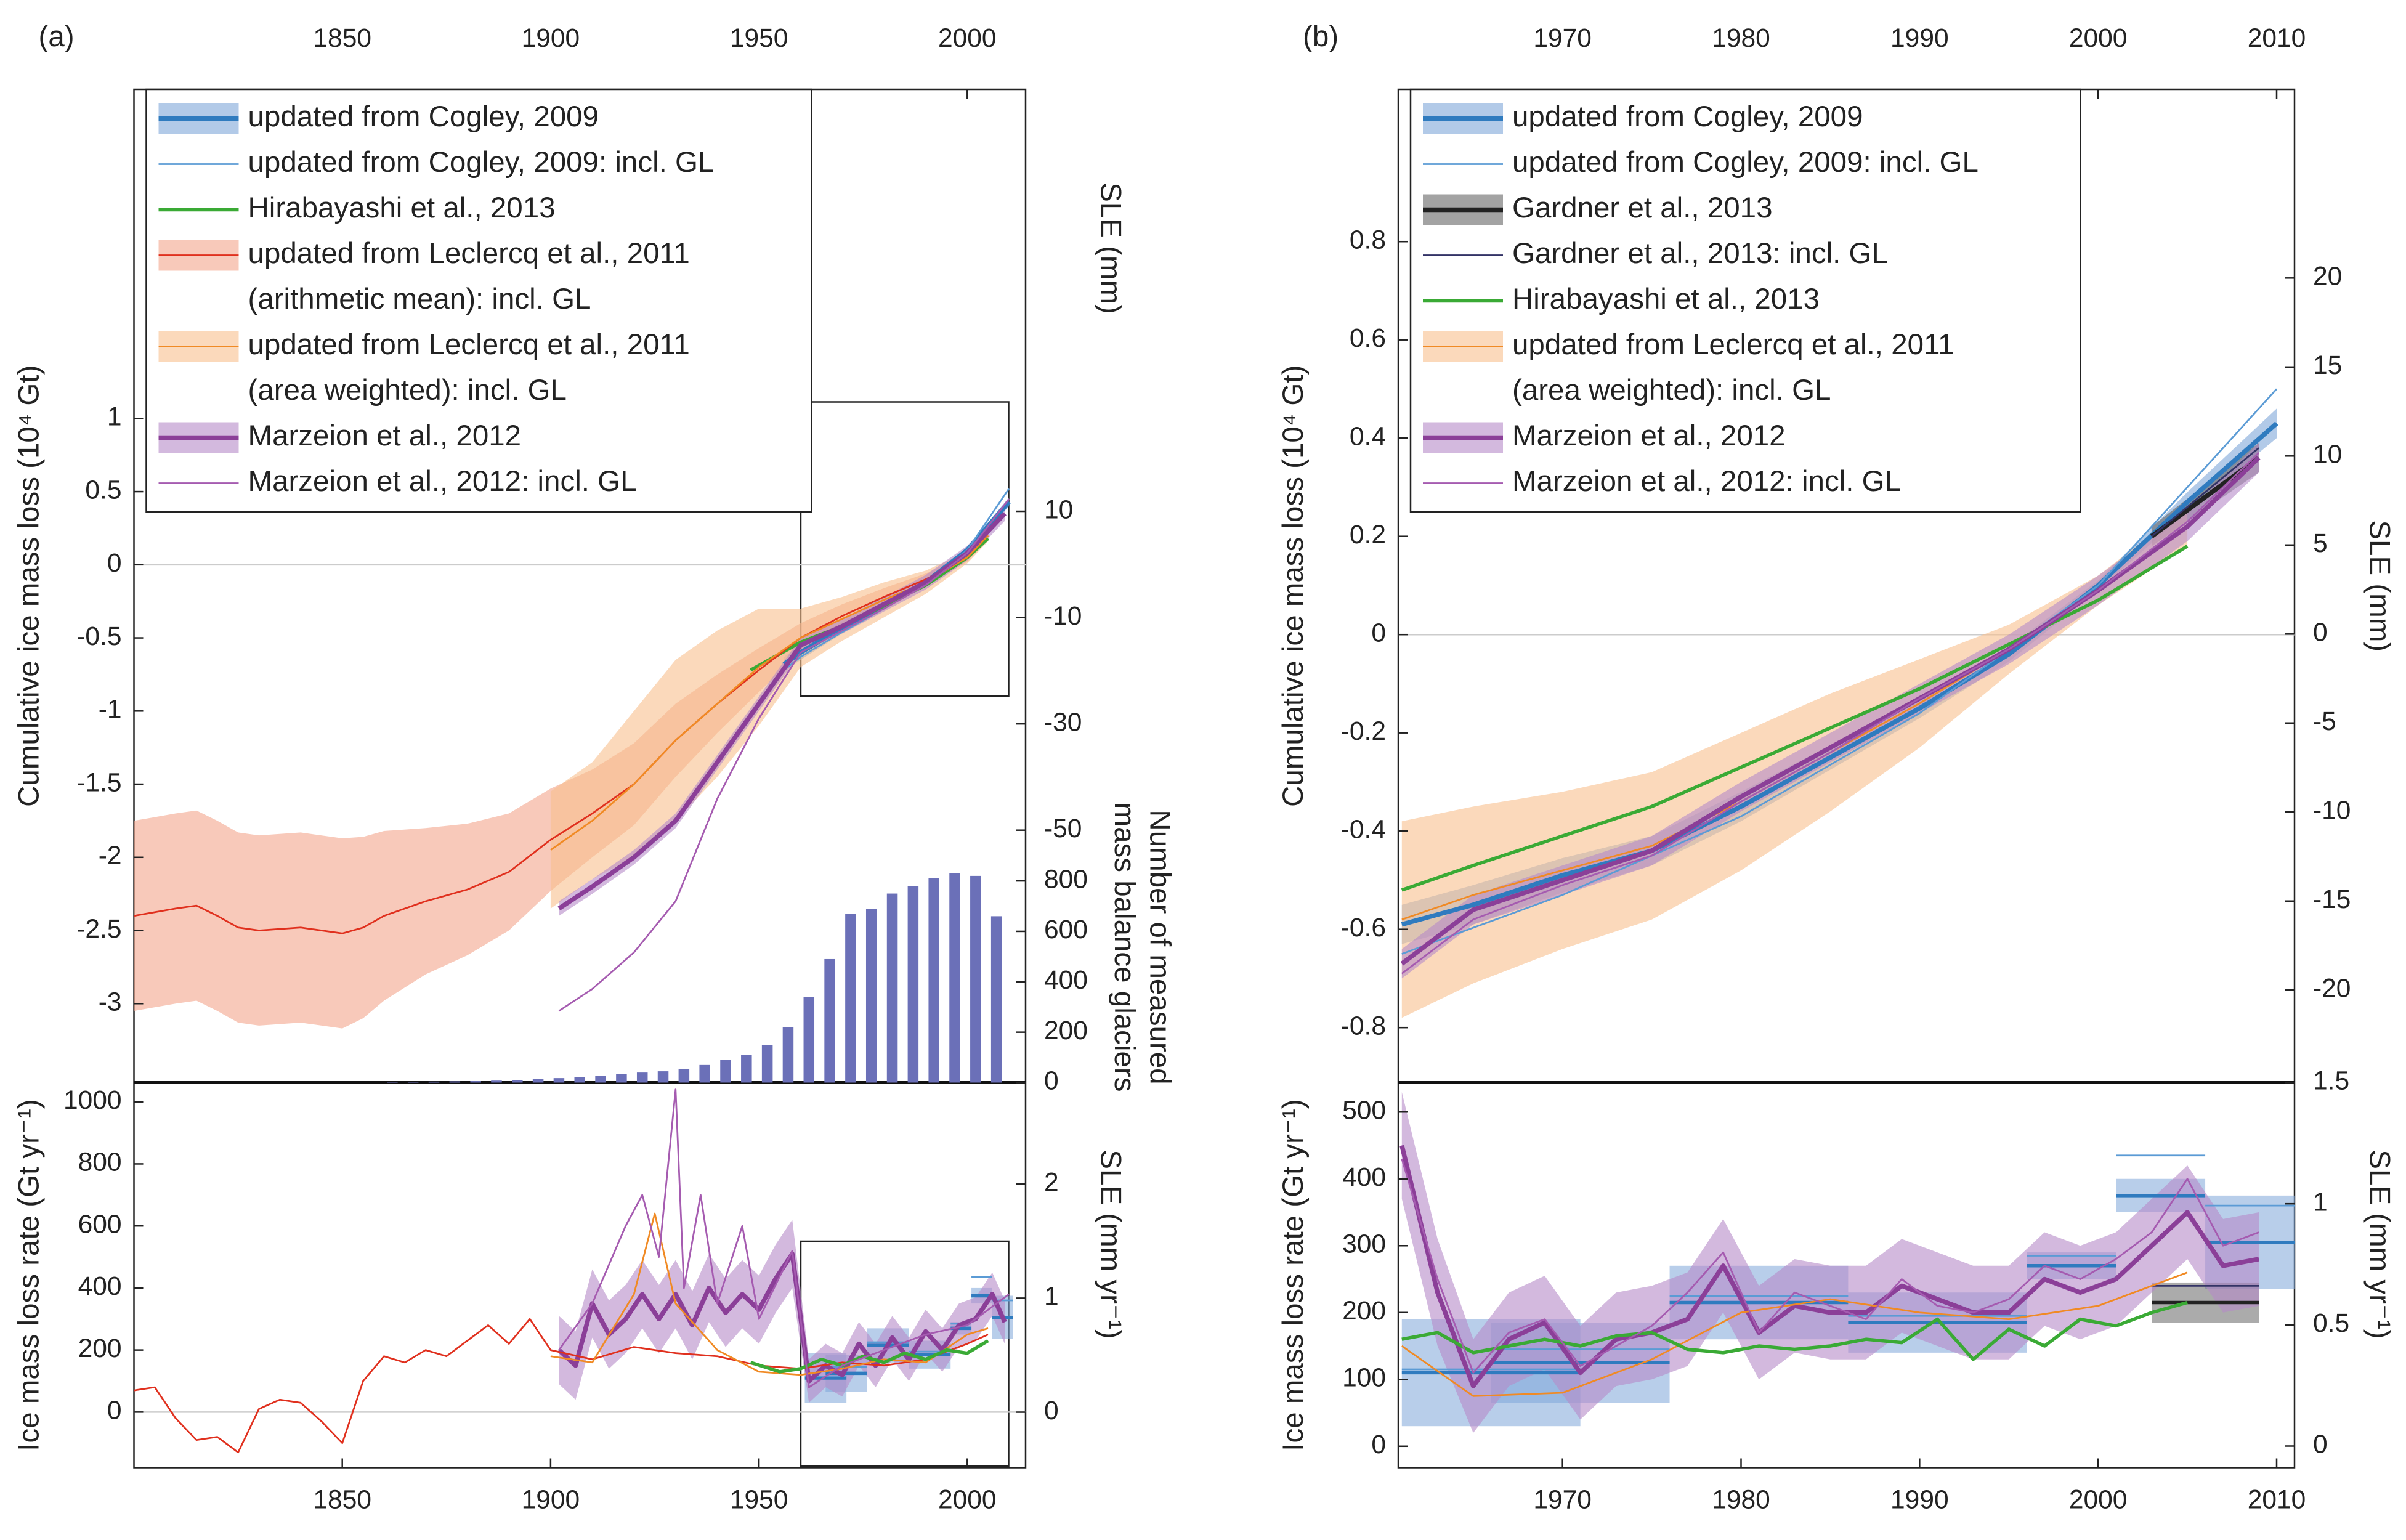 The width and height of the screenshot is (2406, 1540). What do you see at coordinates (57, 36) in the screenshot?
I see `panel-label: (a)` at bounding box center [57, 36].